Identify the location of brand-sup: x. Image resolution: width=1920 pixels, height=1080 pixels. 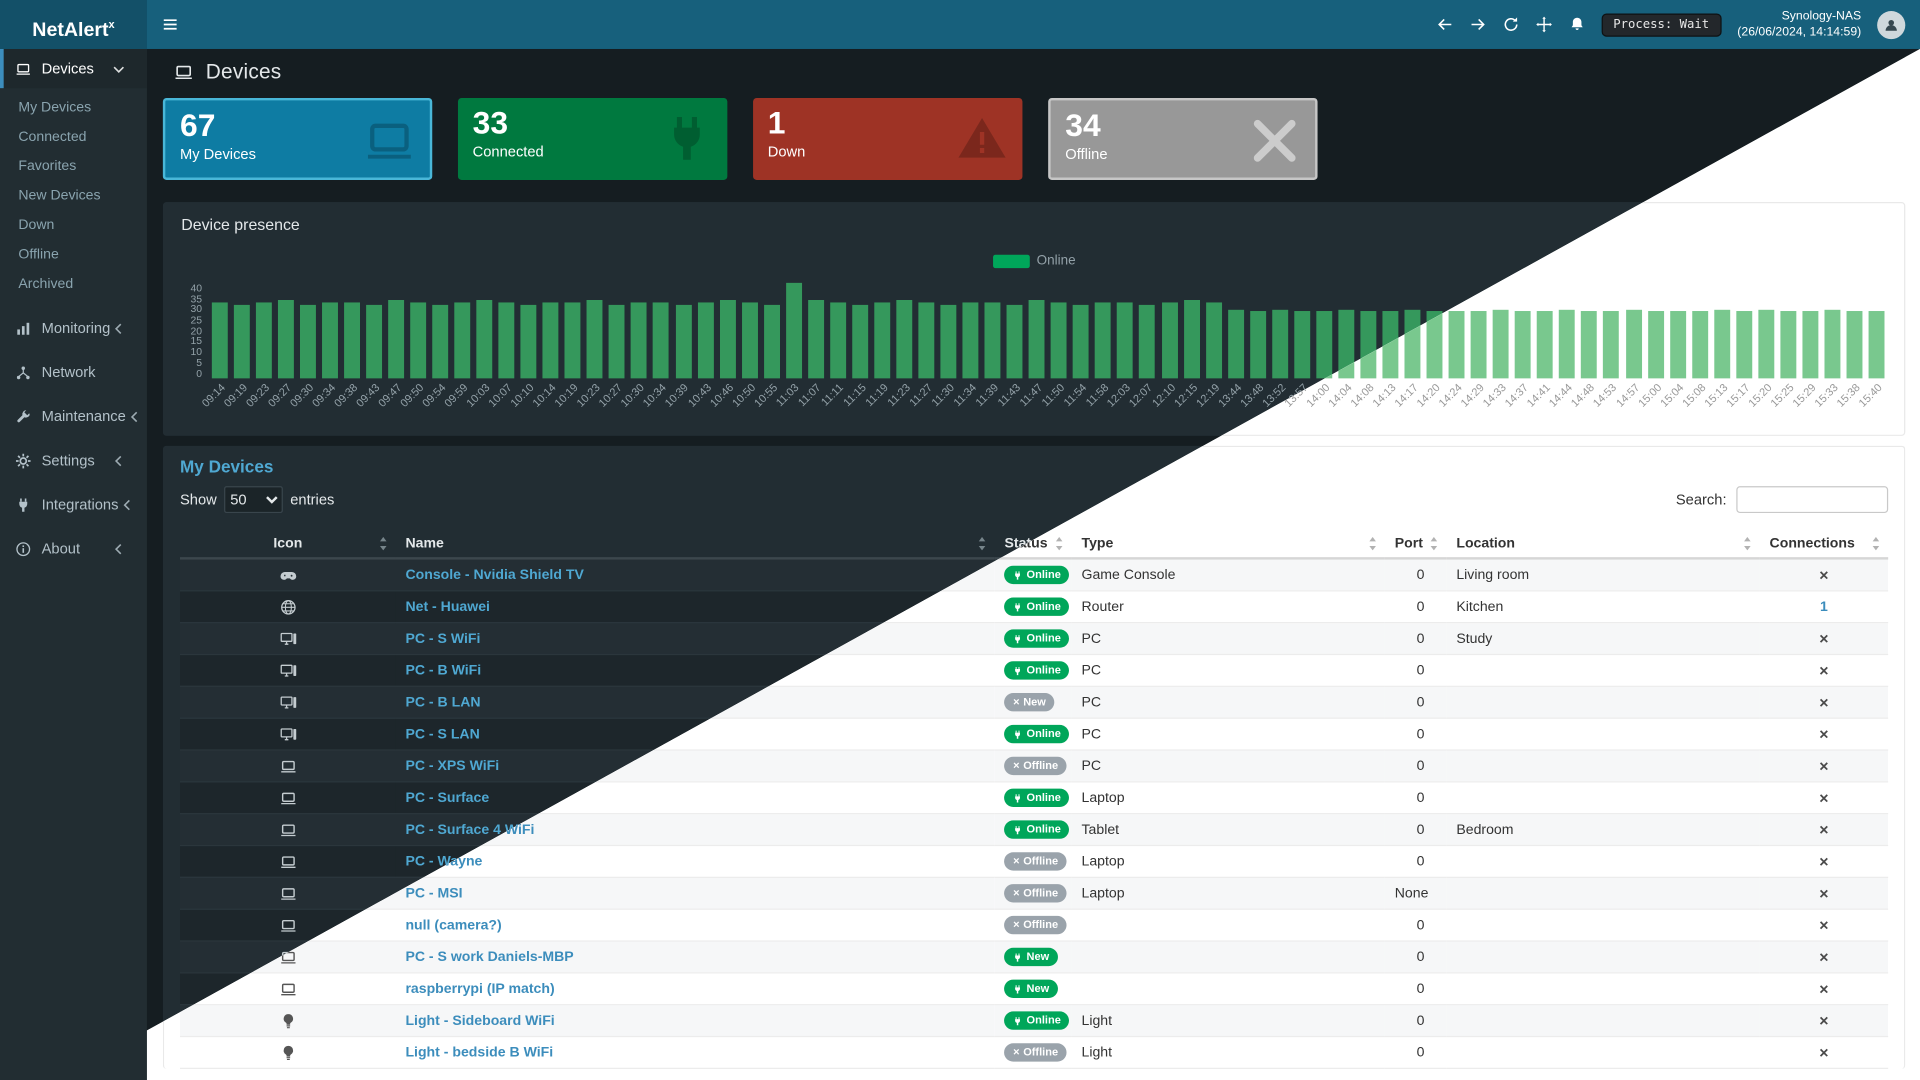
(111, 24).